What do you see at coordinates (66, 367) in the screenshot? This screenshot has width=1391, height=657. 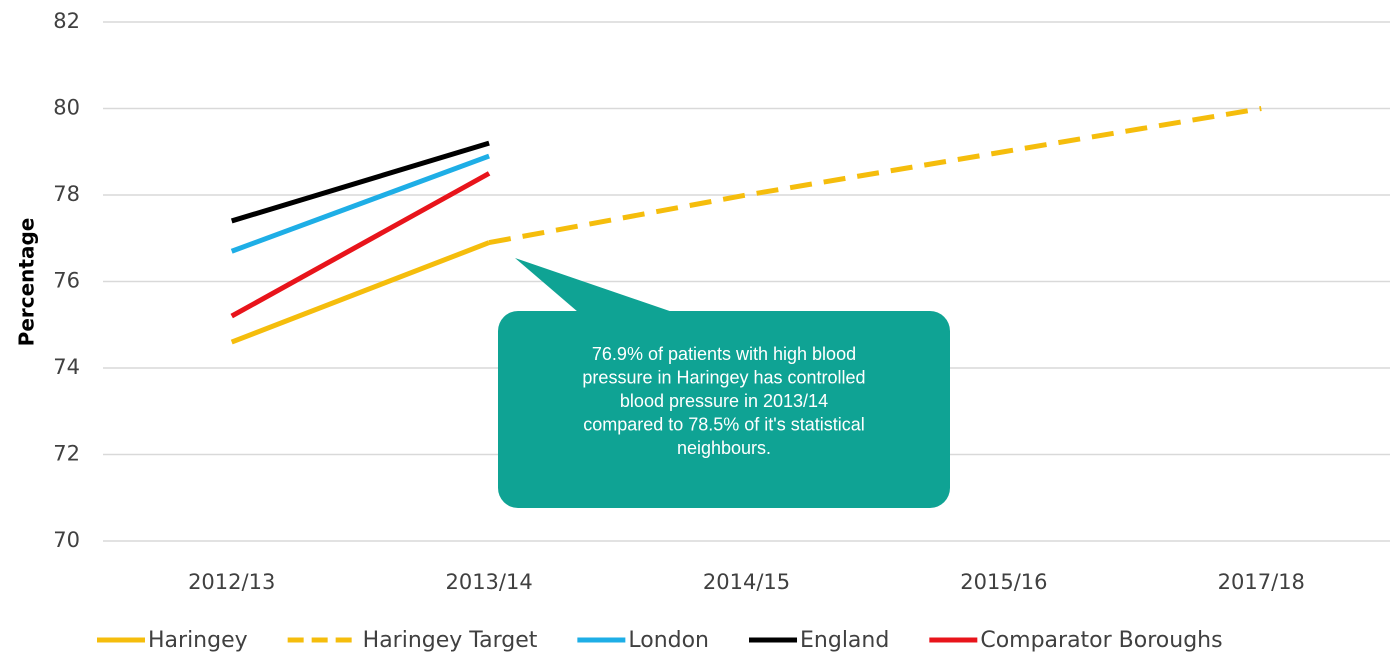 I see `y-tick-label: 74` at bounding box center [66, 367].